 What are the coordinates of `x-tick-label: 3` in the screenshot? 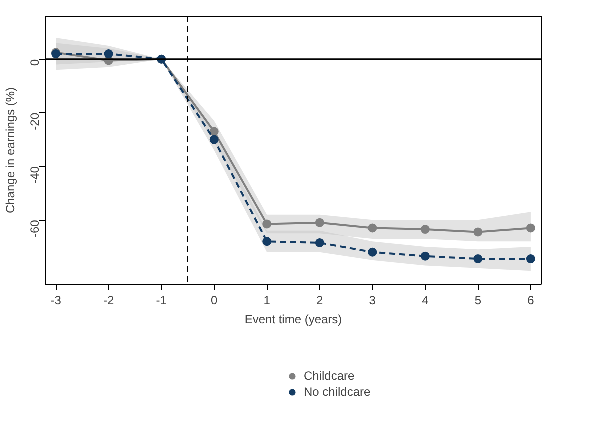 It's located at (372, 301).